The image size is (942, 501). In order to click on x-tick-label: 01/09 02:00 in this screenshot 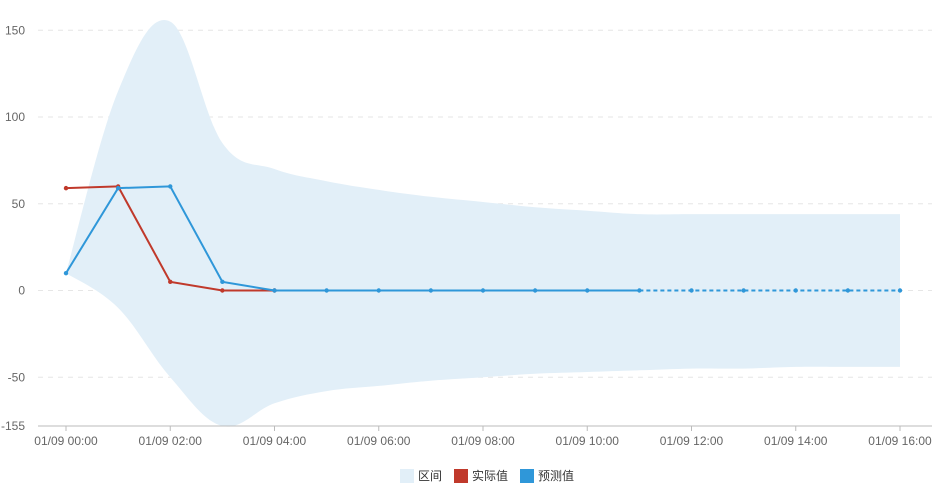, I will do `click(171, 441)`.